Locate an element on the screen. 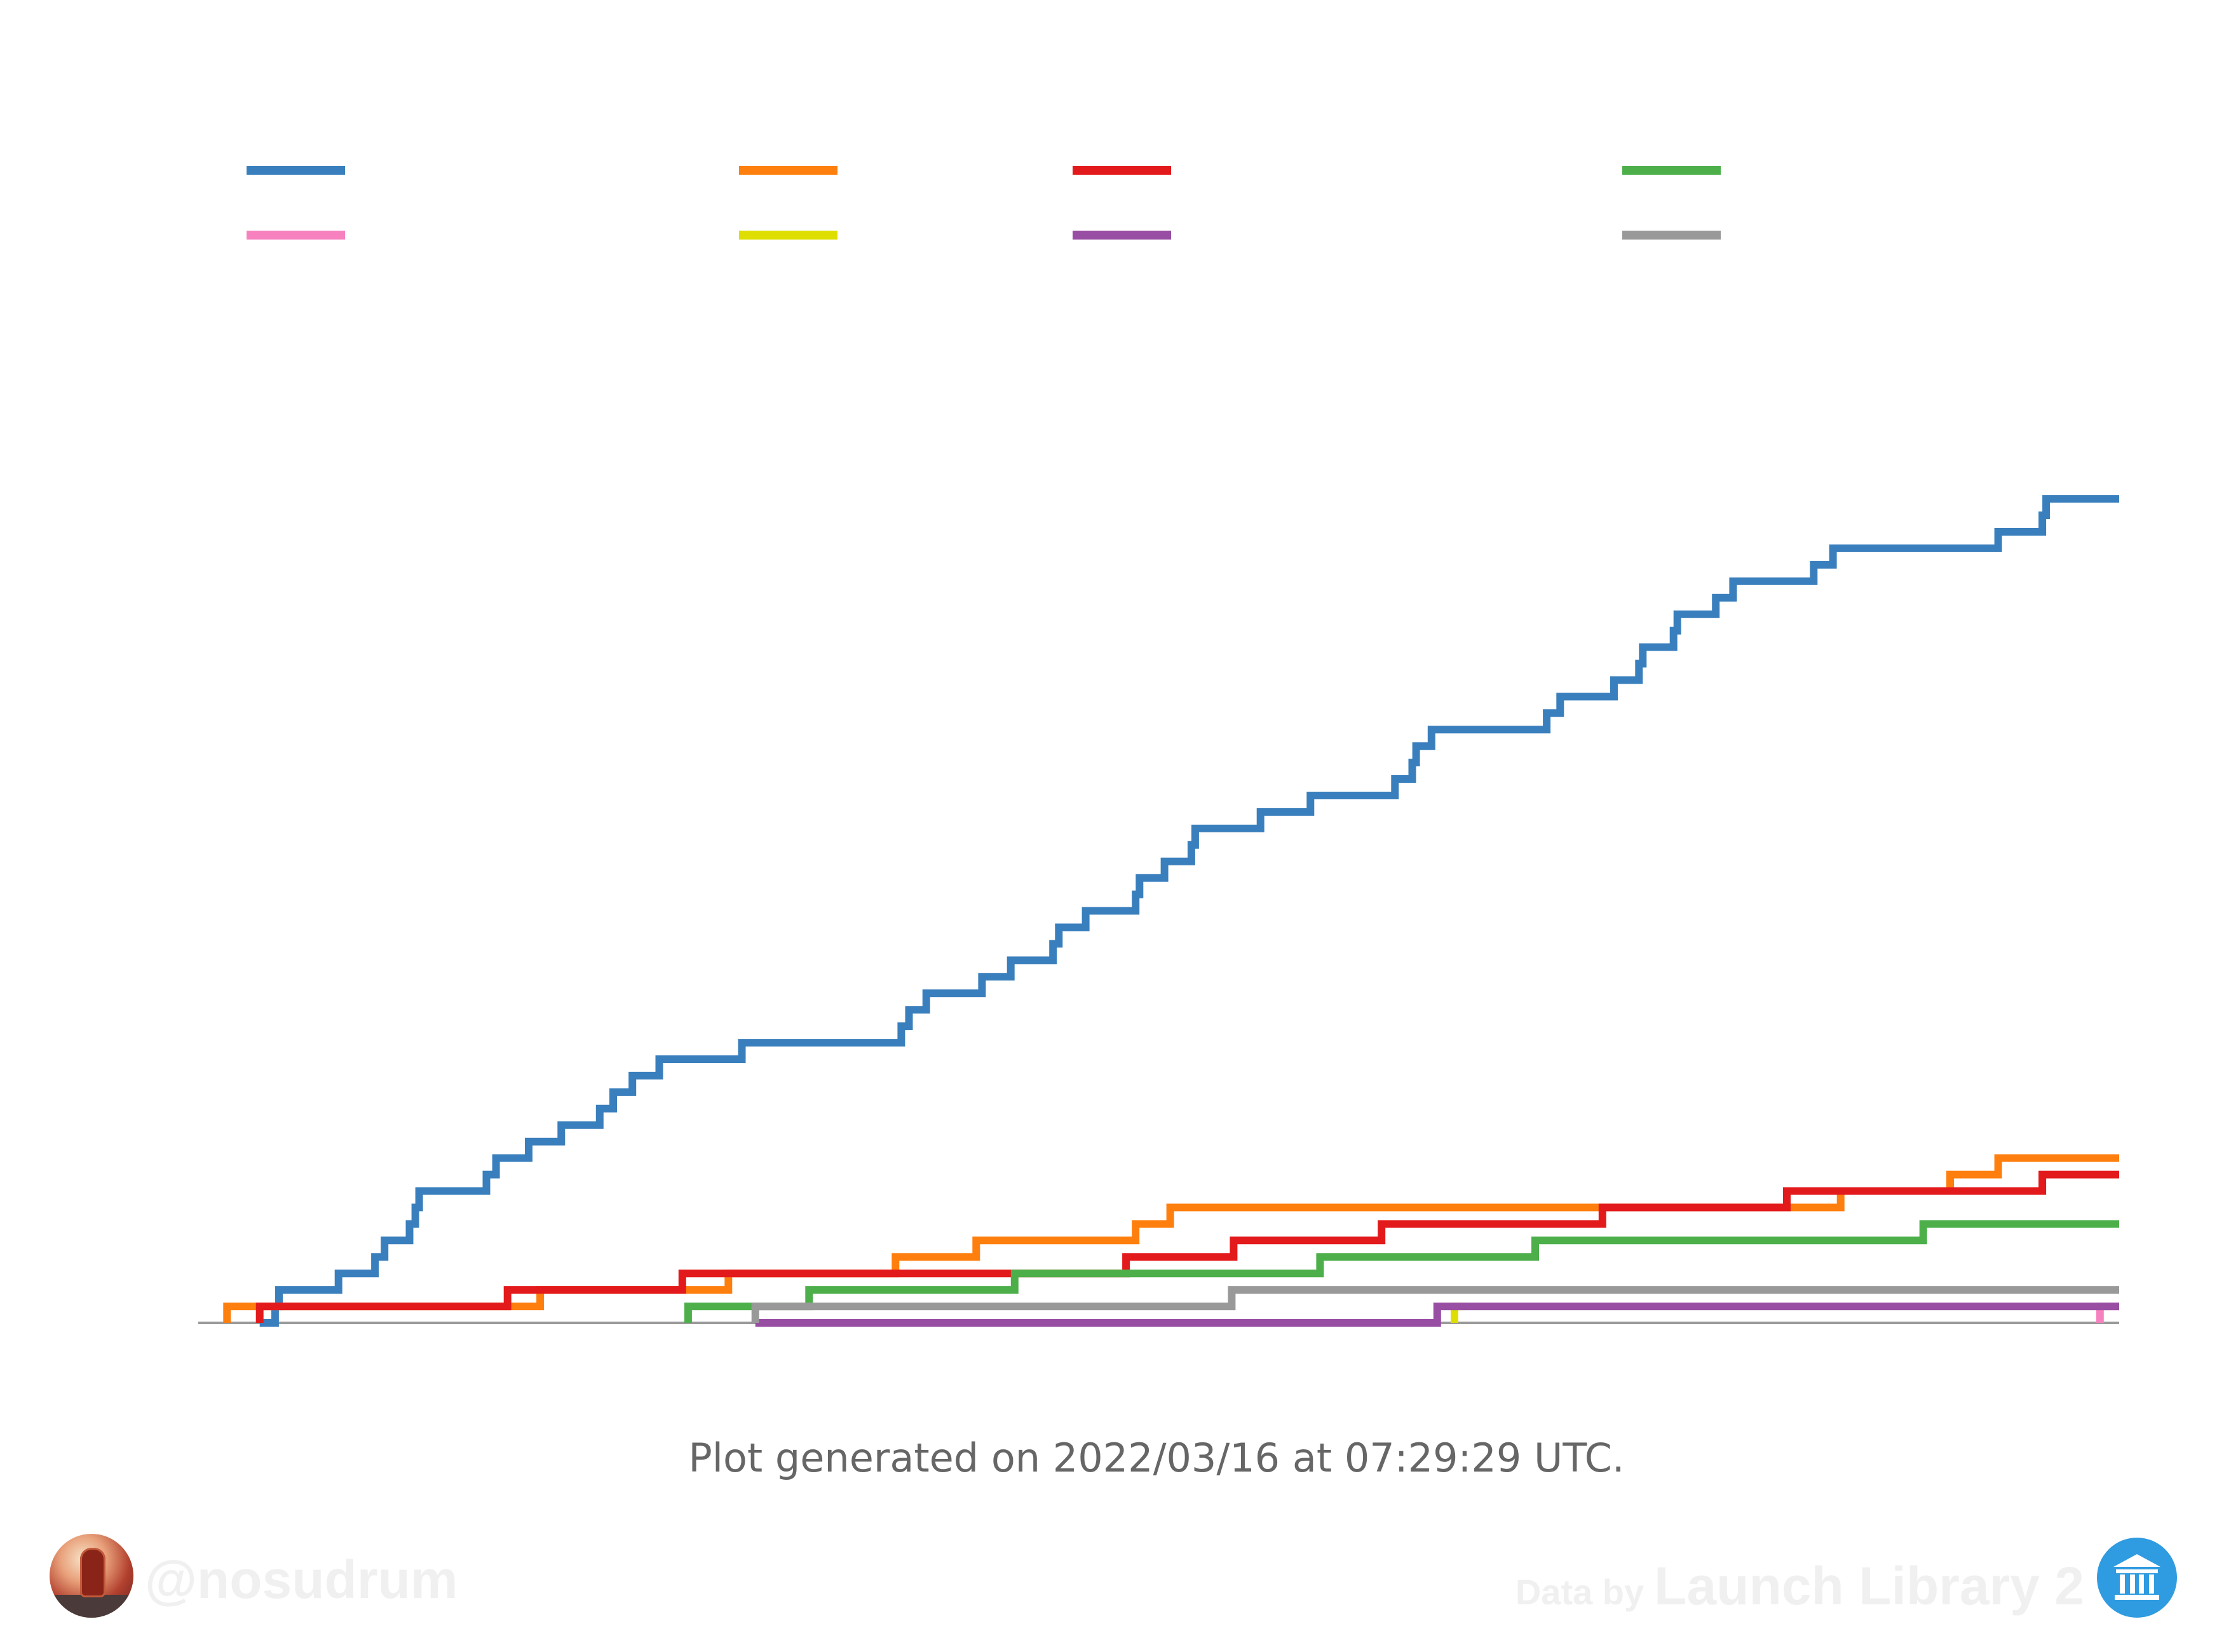 The width and height of the screenshot is (2224, 1652). credit-source-name: Launch Library 2 is located at coordinates (1869, 1586).